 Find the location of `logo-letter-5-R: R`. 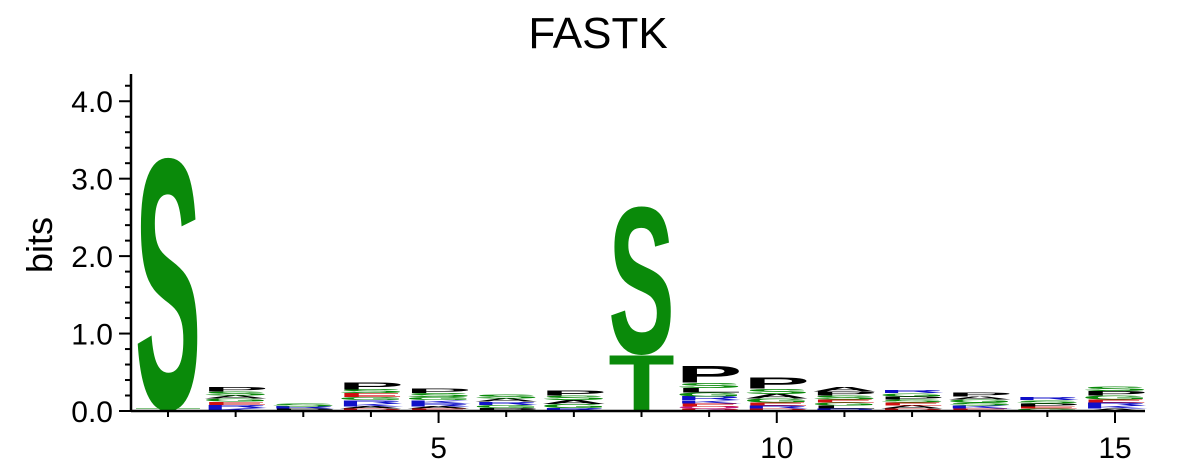

logo-letter-5-R: R is located at coordinates (438, 404).